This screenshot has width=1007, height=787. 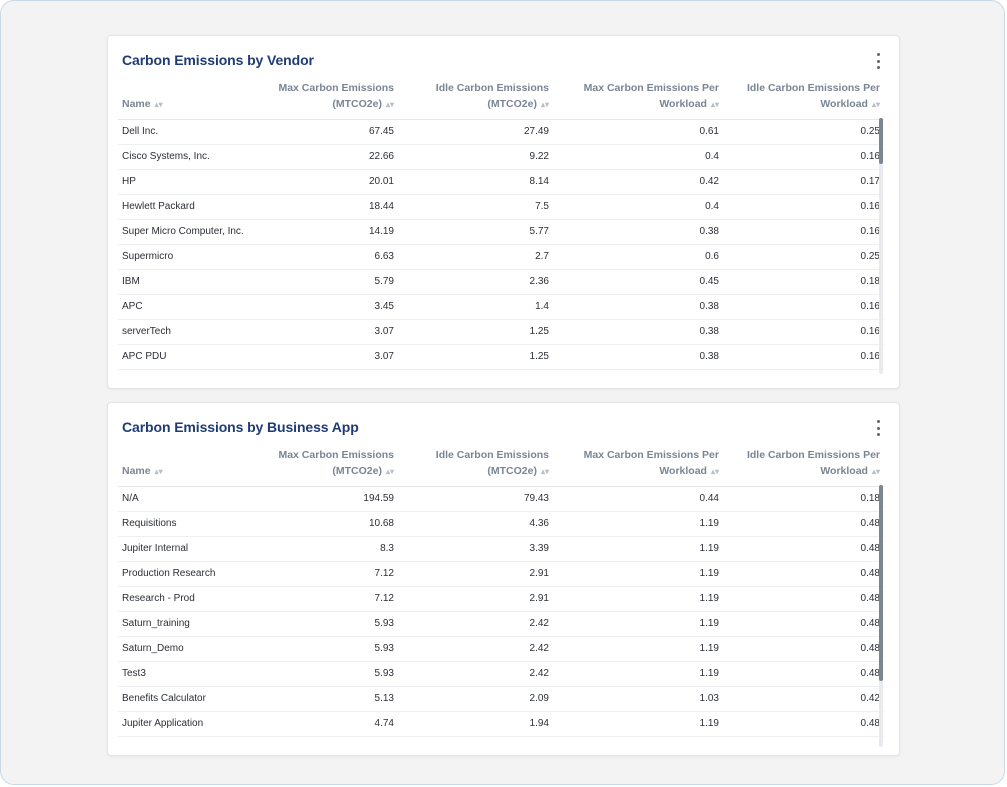 What do you see at coordinates (501, 182) in the screenshot?
I see `table-row: HP 20.01 8.14 0.42 0.17` at bounding box center [501, 182].